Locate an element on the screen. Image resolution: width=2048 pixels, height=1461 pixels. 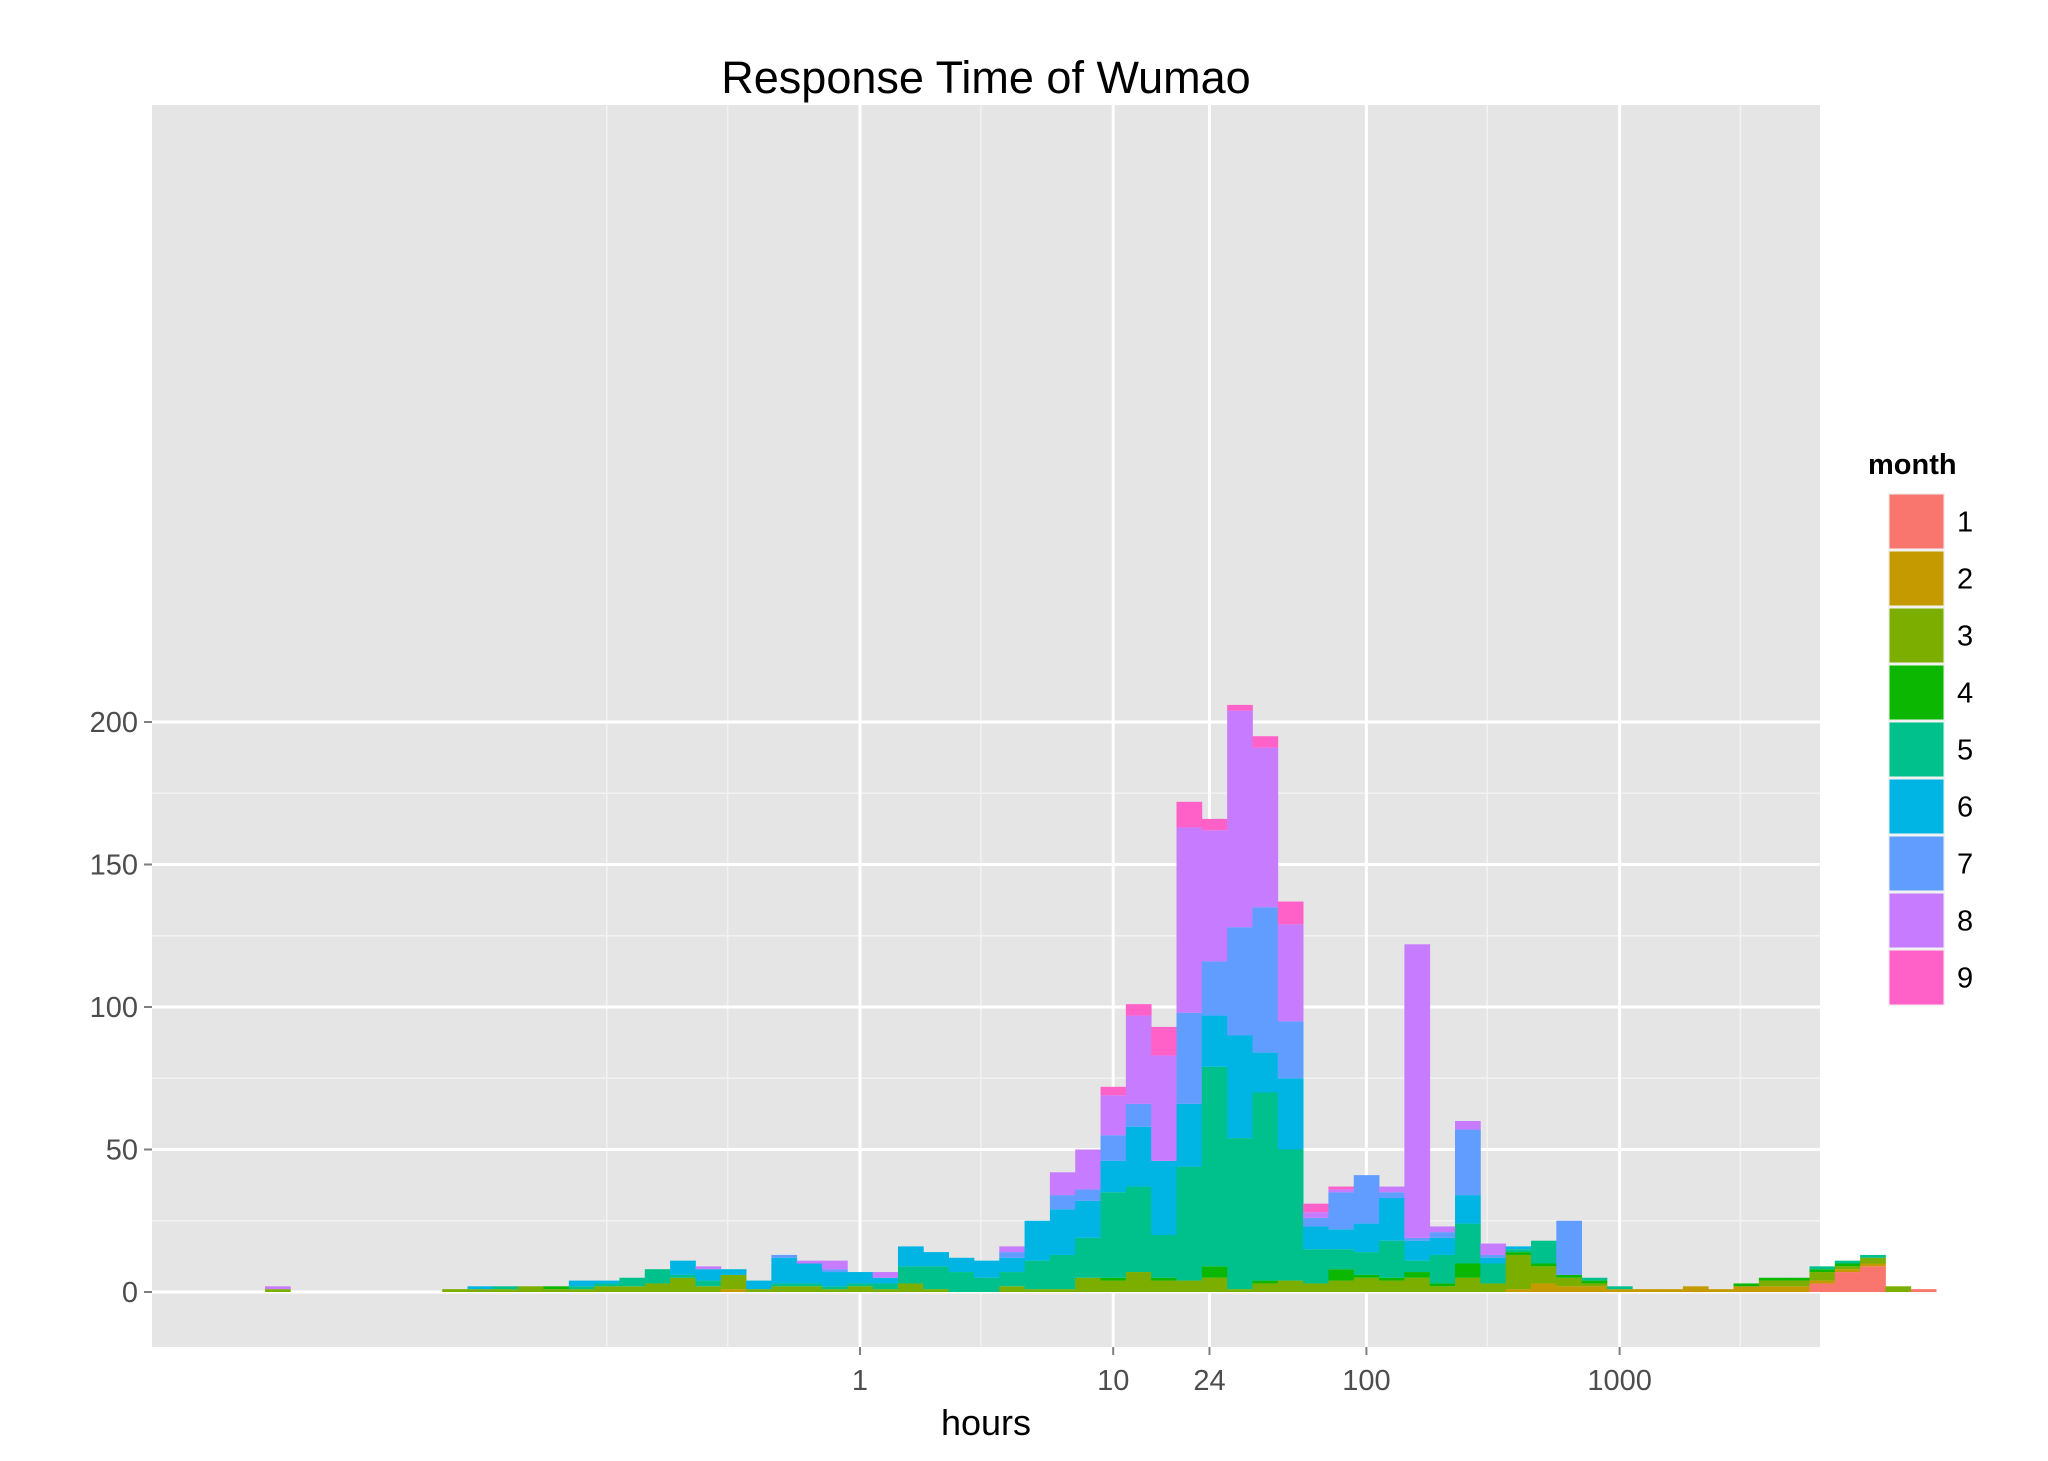
y-tick-label: 100 is located at coordinates (114, 1008).